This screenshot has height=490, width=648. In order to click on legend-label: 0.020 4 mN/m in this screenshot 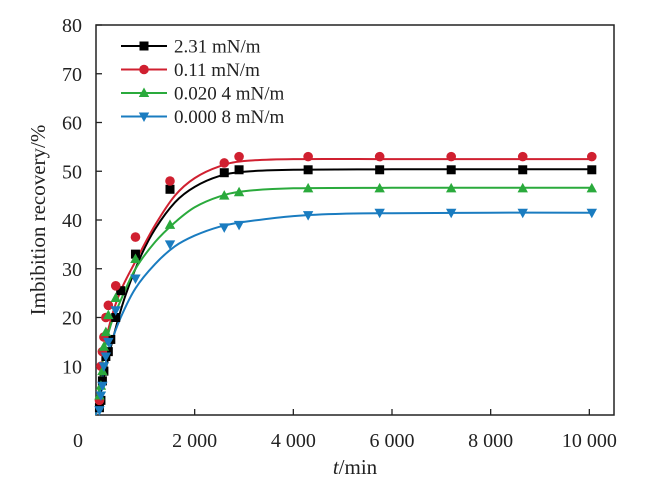, I will do `click(229, 94)`.